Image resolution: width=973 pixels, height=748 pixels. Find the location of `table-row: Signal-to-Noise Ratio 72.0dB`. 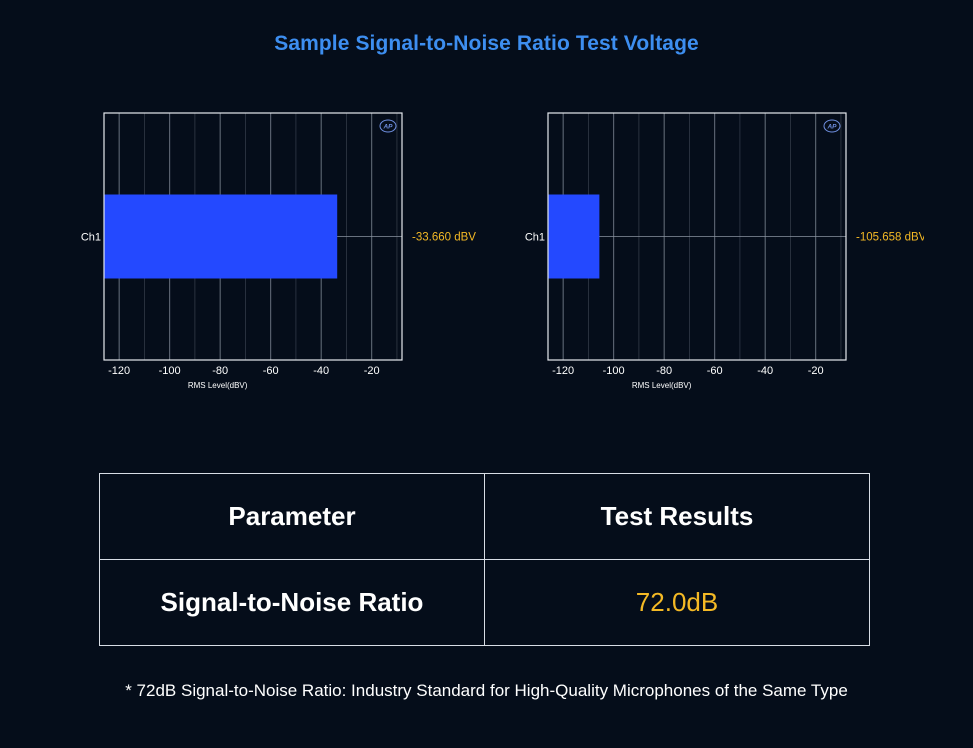

table-row: Signal-to-Noise Ratio 72.0dB is located at coordinates (484, 602).